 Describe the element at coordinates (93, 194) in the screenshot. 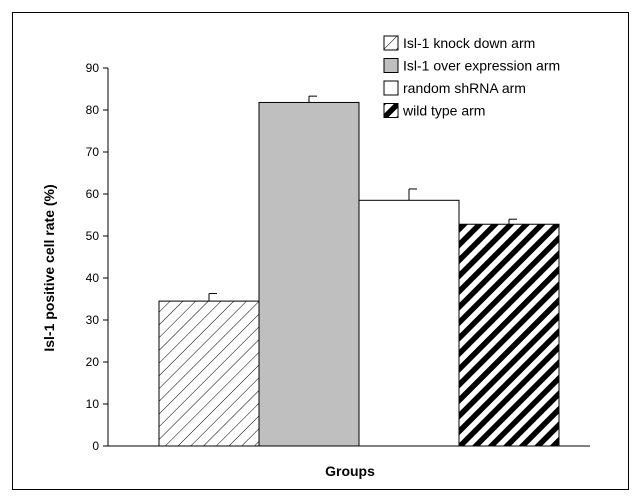

I see `y-tick-label: 60` at that location.